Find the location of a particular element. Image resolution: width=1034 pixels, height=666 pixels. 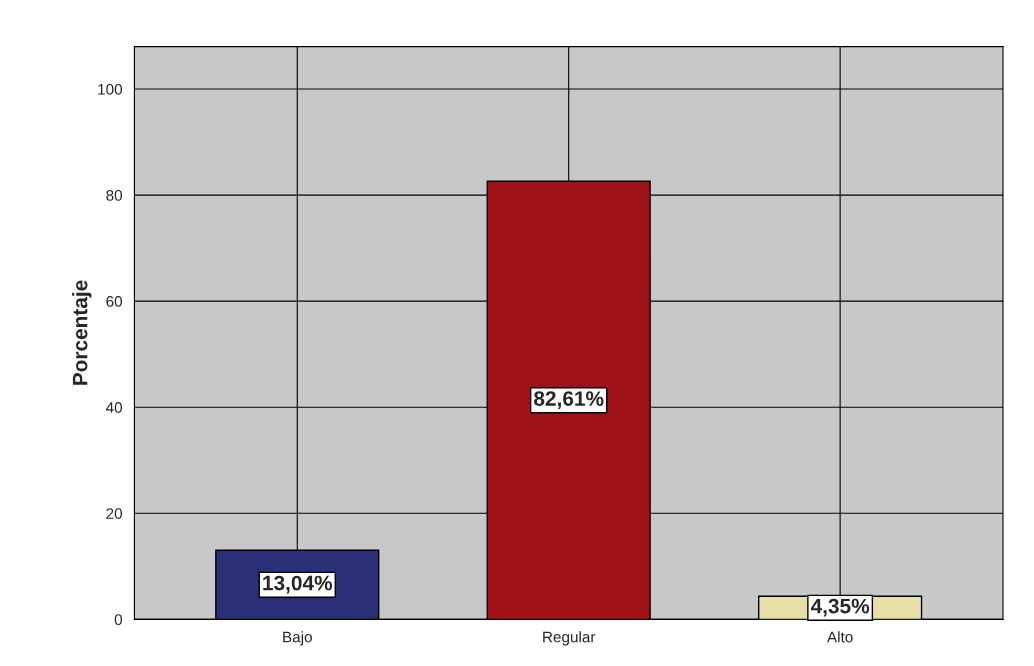

data-label: 4,35% is located at coordinates (840, 607).